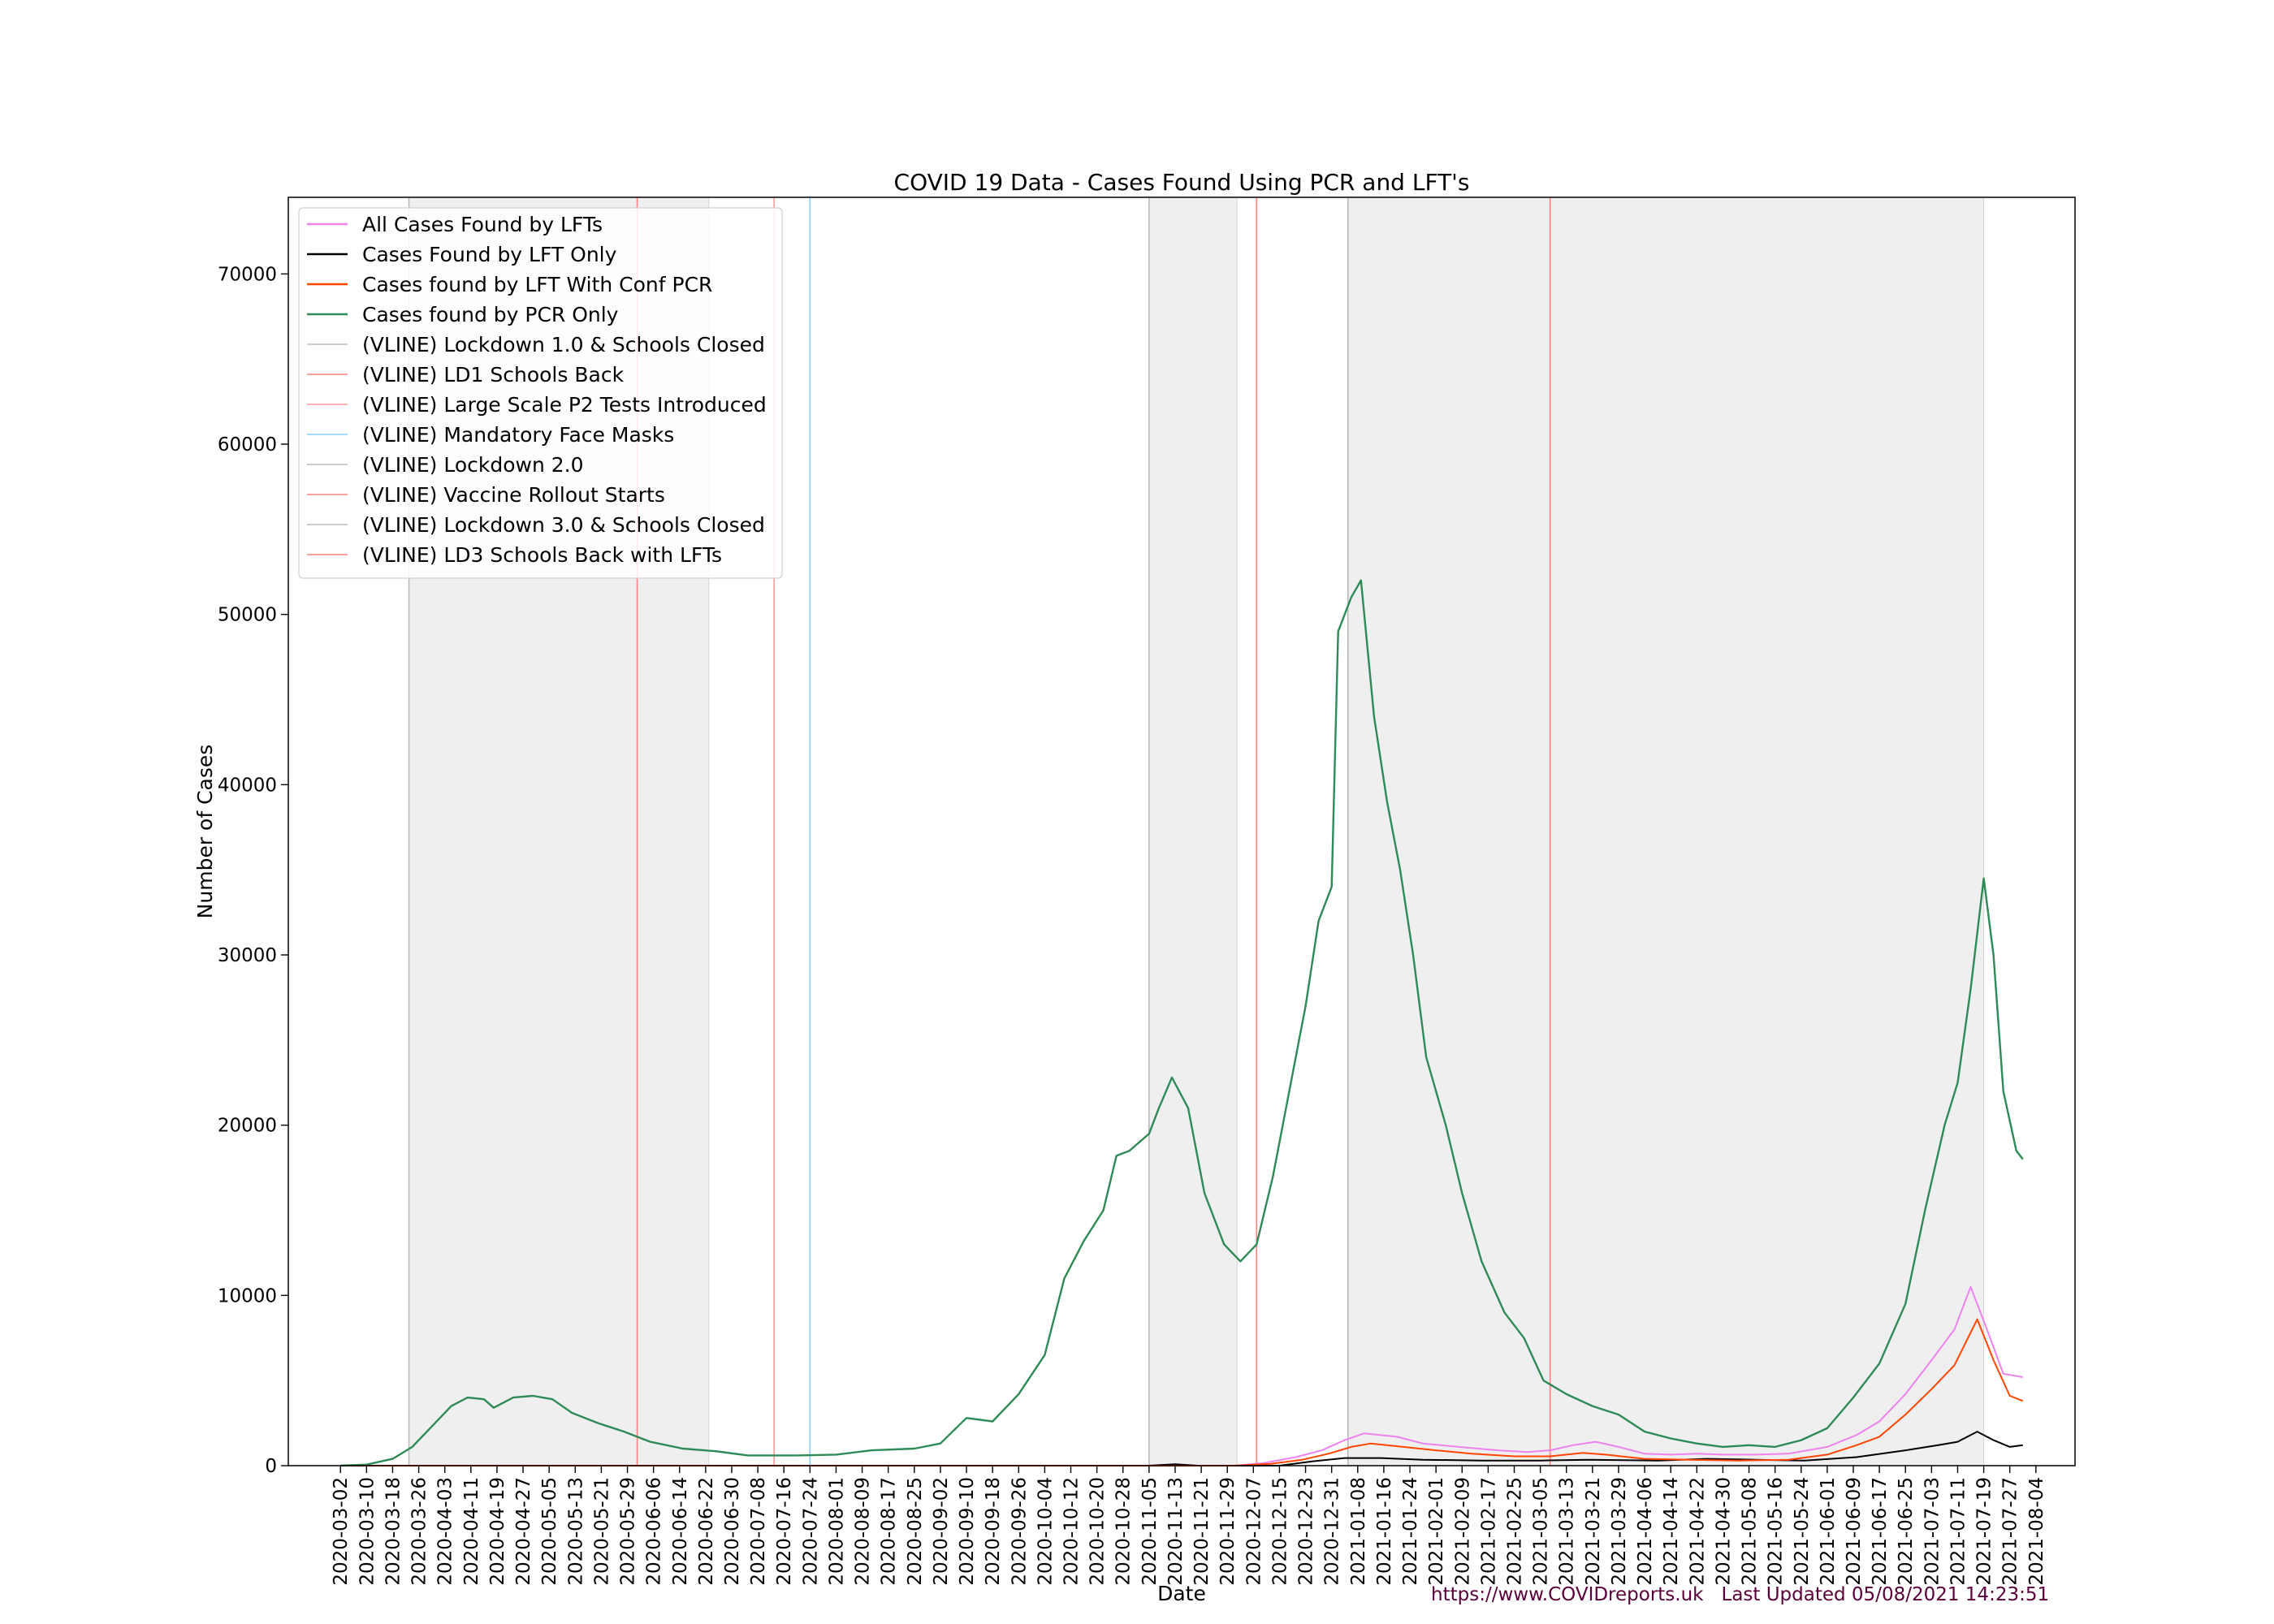 The image size is (2274, 1624). What do you see at coordinates (1228, 1532) in the screenshot?
I see `x-tick-label: 2020-11-29` at bounding box center [1228, 1532].